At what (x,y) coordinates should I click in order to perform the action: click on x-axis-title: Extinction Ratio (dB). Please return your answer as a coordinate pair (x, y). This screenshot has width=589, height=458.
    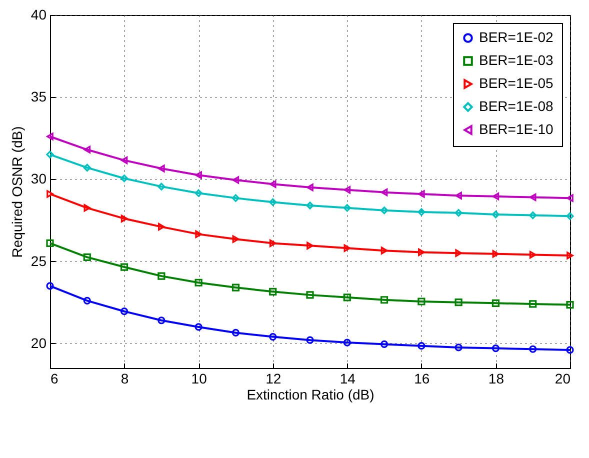
    Looking at the image, I should click on (310, 394).